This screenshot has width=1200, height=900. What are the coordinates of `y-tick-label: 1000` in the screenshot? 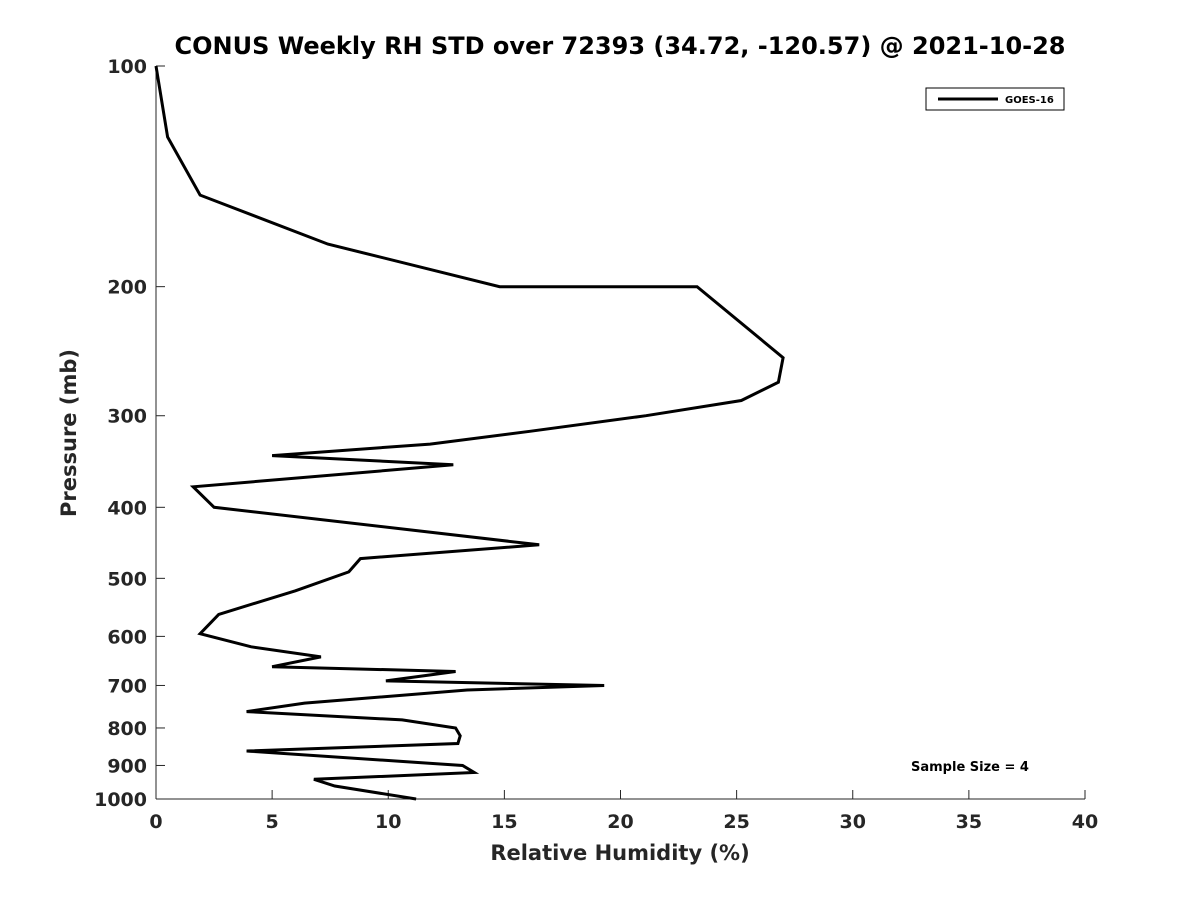 It's located at (120, 800).